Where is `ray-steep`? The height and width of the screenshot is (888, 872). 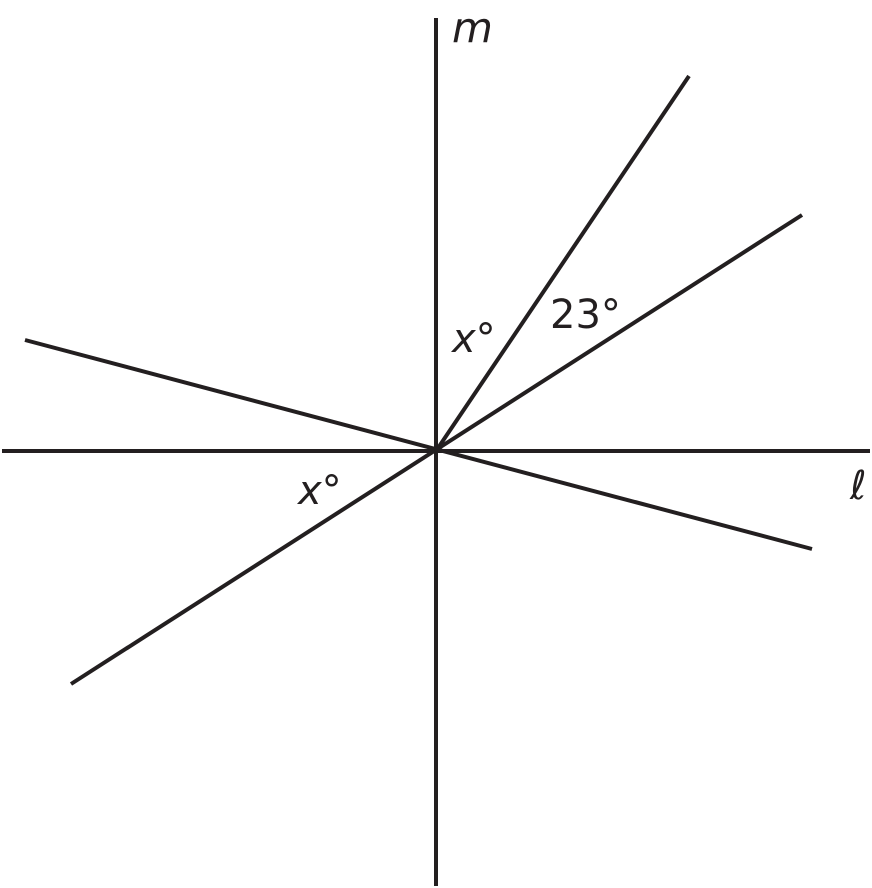 ray-steep is located at coordinates (562, 263).